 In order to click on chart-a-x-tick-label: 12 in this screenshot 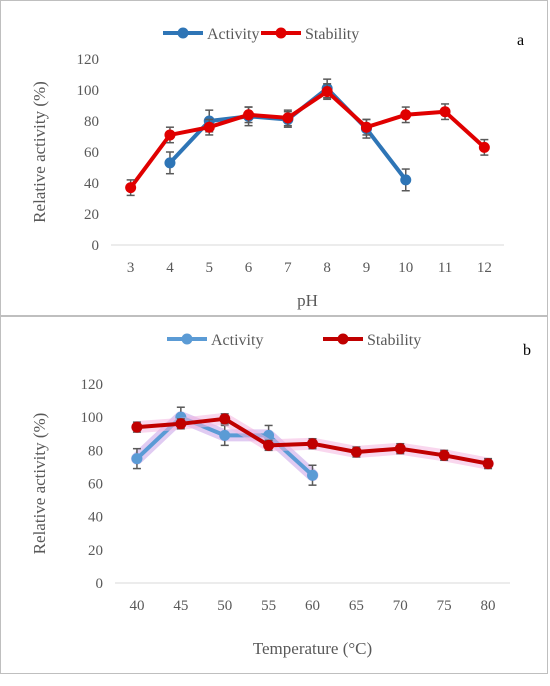, I will do `click(484, 268)`.